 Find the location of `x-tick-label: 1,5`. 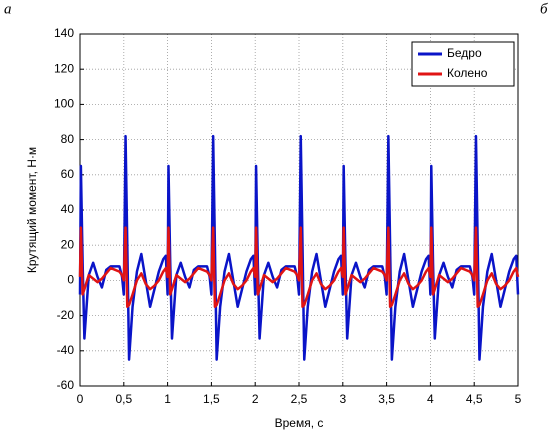

x-tick-label: 1,5 is located at coordinates (211, 399).